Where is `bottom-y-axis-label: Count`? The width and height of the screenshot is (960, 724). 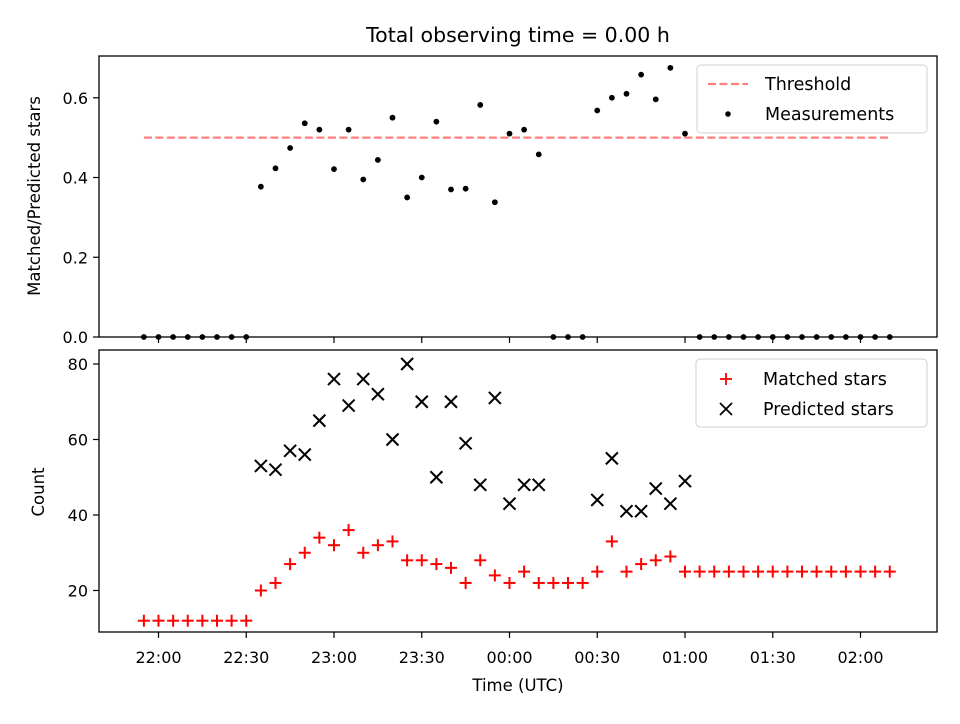 bottom-y-axis-label: Count is located at coordinates (38, 492).